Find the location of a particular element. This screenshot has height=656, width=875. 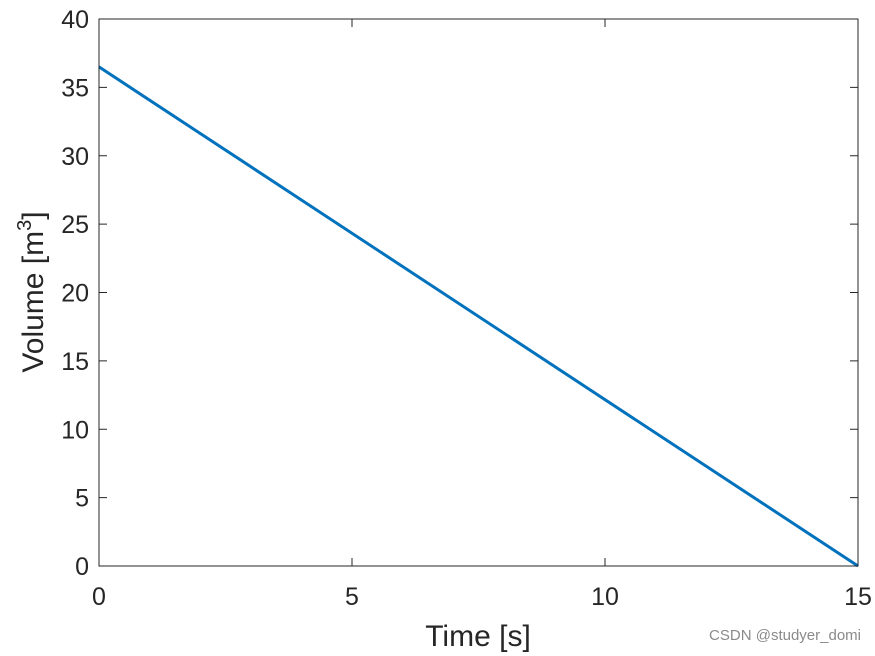

y-tick-label: 35 is located at coordinates (75, 88).